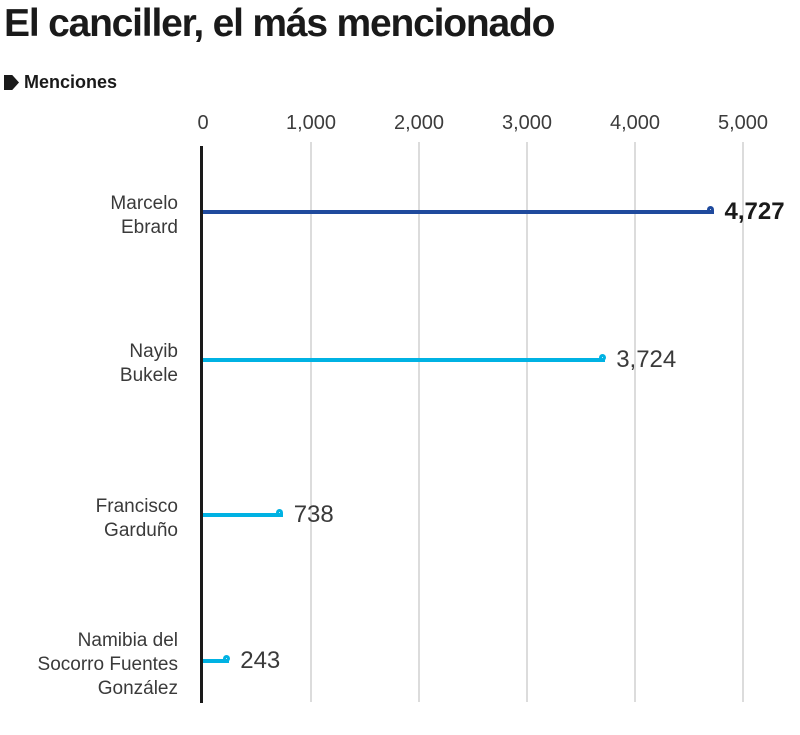 The image size is (800, 735). I want to click on legend-flag-icon, so click(11, 82).